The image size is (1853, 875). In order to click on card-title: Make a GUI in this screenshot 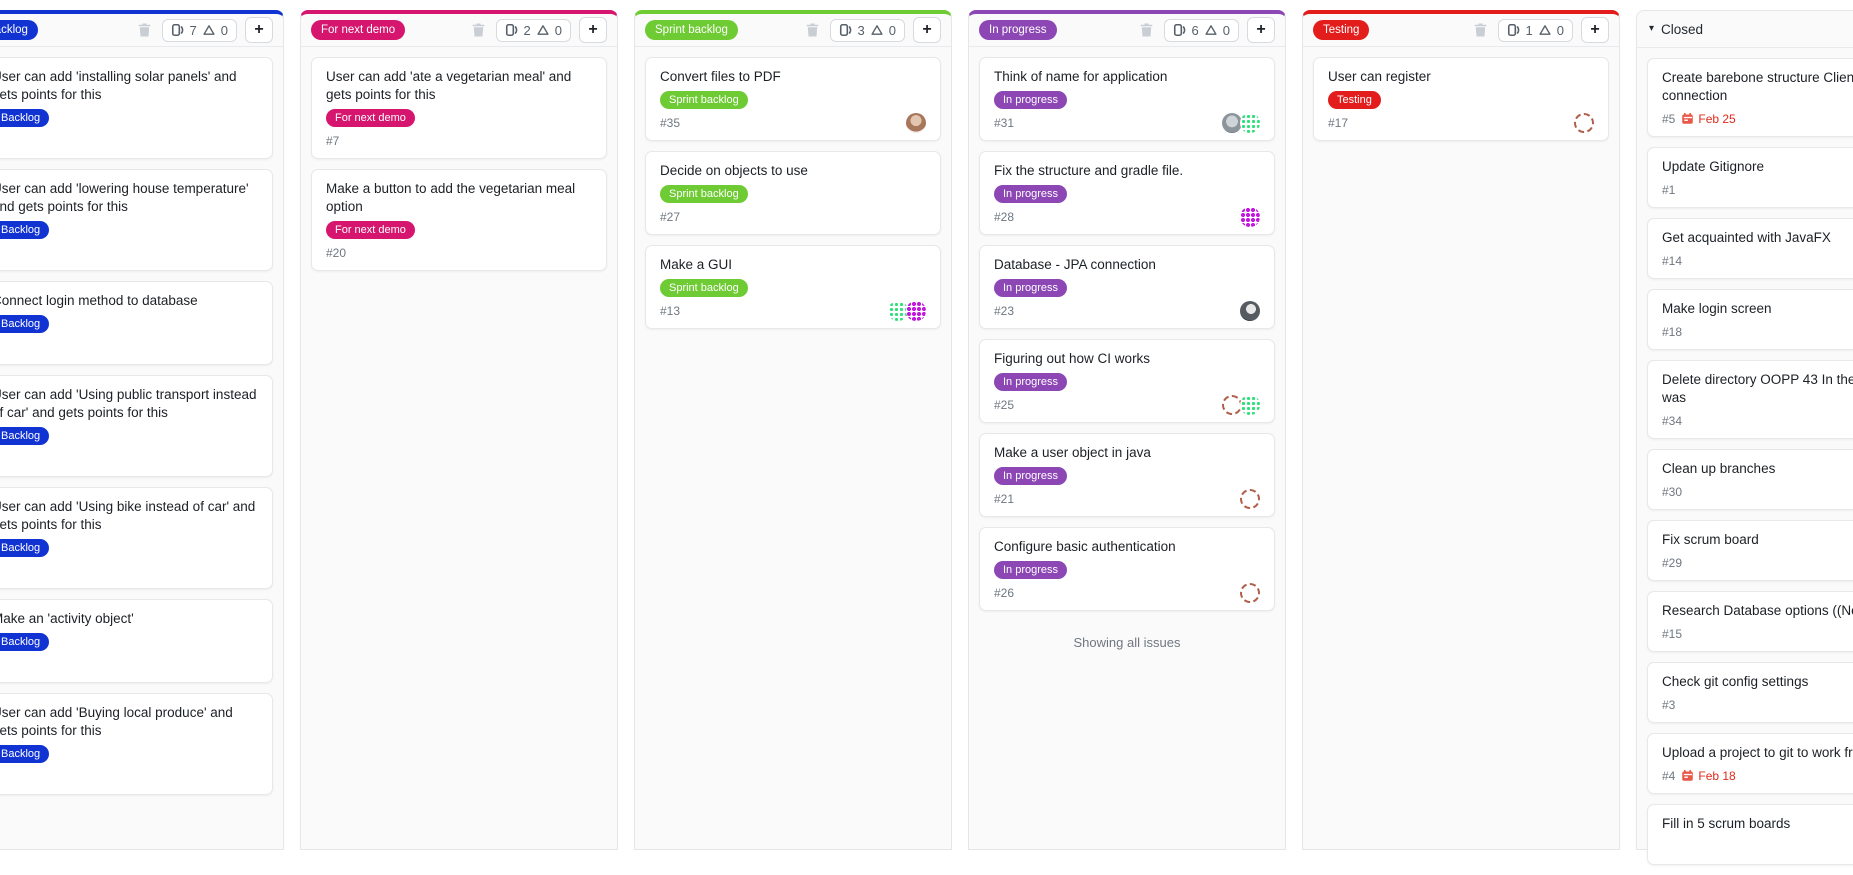, I will do `click(696, 264)`.